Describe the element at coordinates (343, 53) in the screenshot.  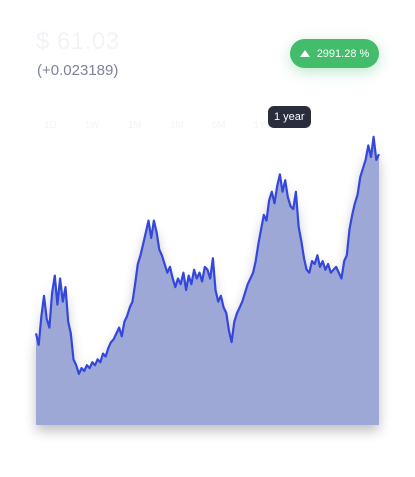
I see `percent-change-value: 2991.28 %` at that location.